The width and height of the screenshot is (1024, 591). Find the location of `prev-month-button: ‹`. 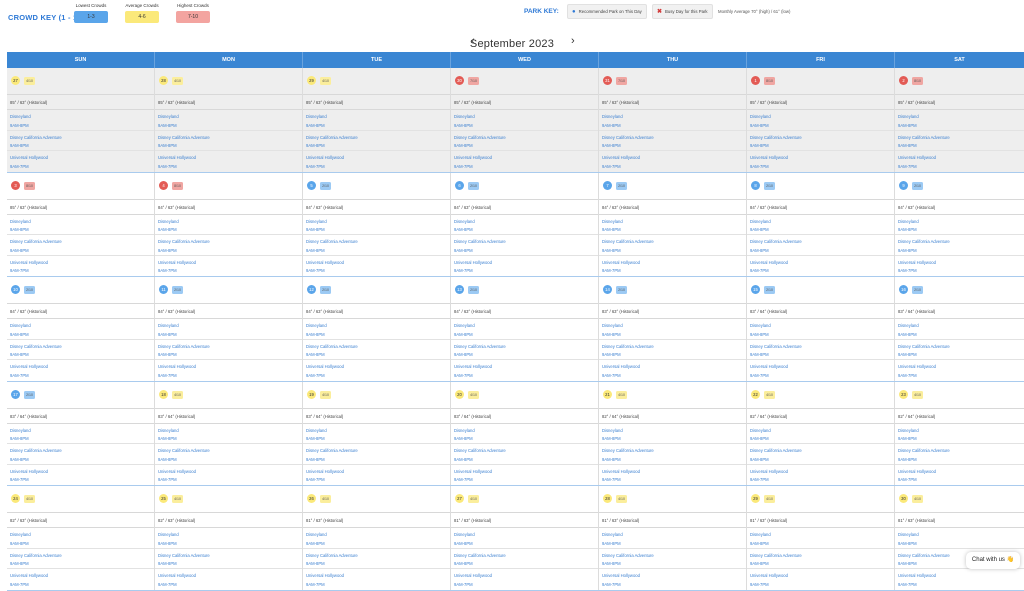

prev-month-button: ‹ is located at coordinates (473, 41).